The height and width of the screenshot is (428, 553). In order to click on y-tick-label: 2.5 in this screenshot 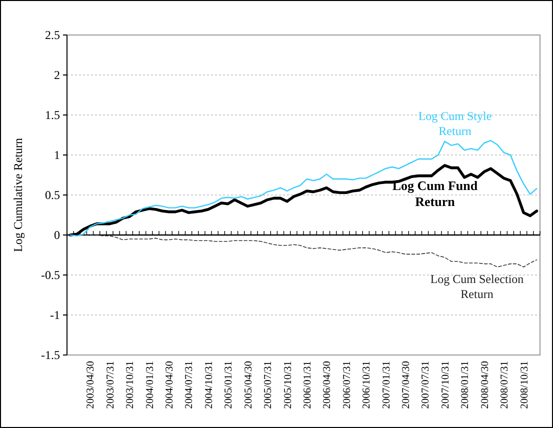, I will do `click(52, 35)`.